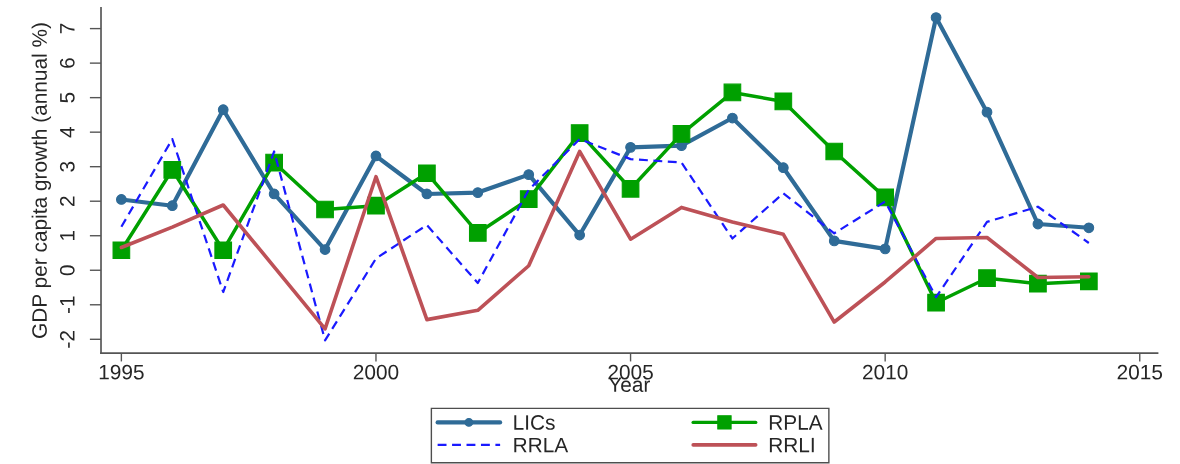  Describe the element at coordinates (67, 97) in the screenshot. I see `y-tick-label: 5` at that location.